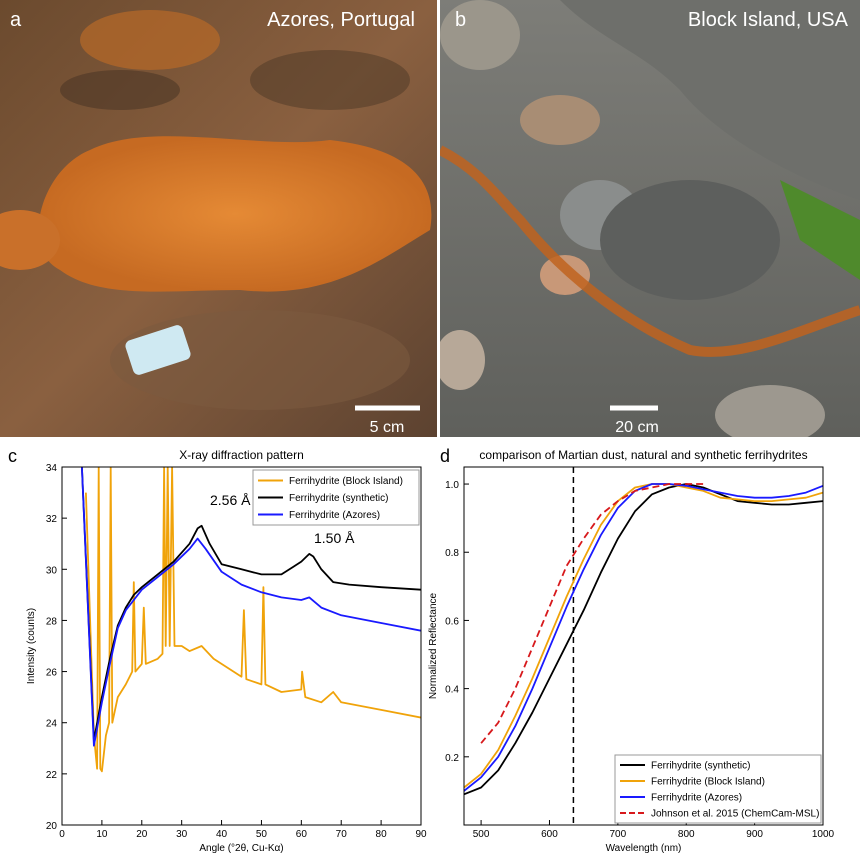  I want to click on annotation: 1.50 Å, so click(334, 538).